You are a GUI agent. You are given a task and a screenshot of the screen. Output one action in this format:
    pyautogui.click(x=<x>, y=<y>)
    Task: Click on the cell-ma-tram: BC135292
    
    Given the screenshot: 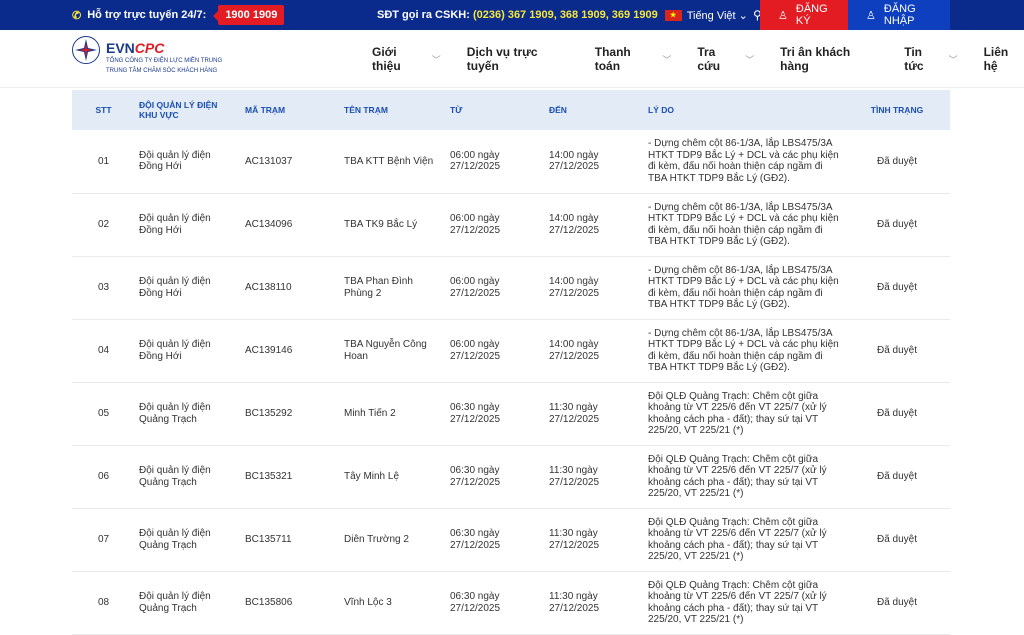 What is the action you would take?
    pyautogui.click(x=290, y=414)
    